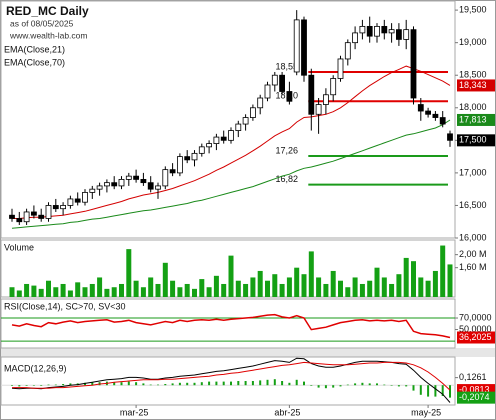 The height and width of the screenshot is (420, 496). Describe the element at coordinates (475, 317) in the screenshot. I see `y-tick-label: 70,0000` at that location.